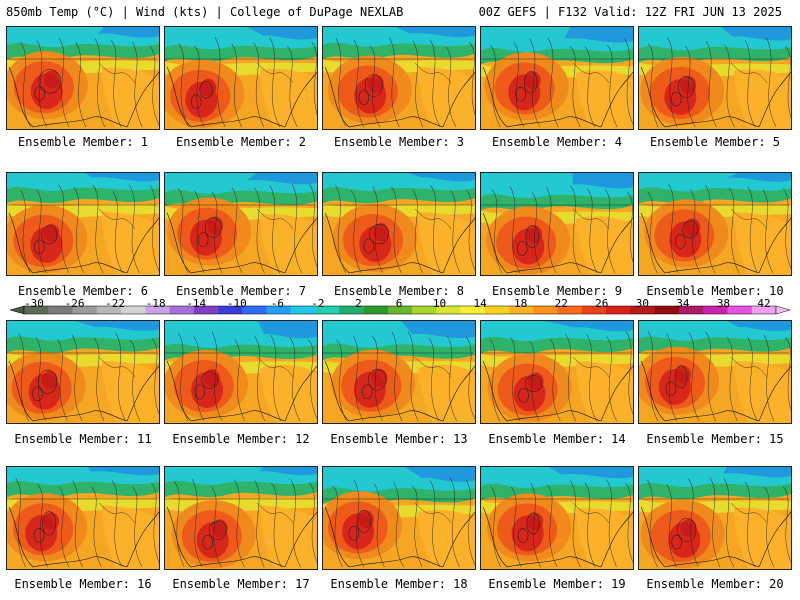 The image size is (800, 600). Describe the element at coordinates (521, 303) in the screenshot. I see `colorbar-tick-label: 18` at that location.